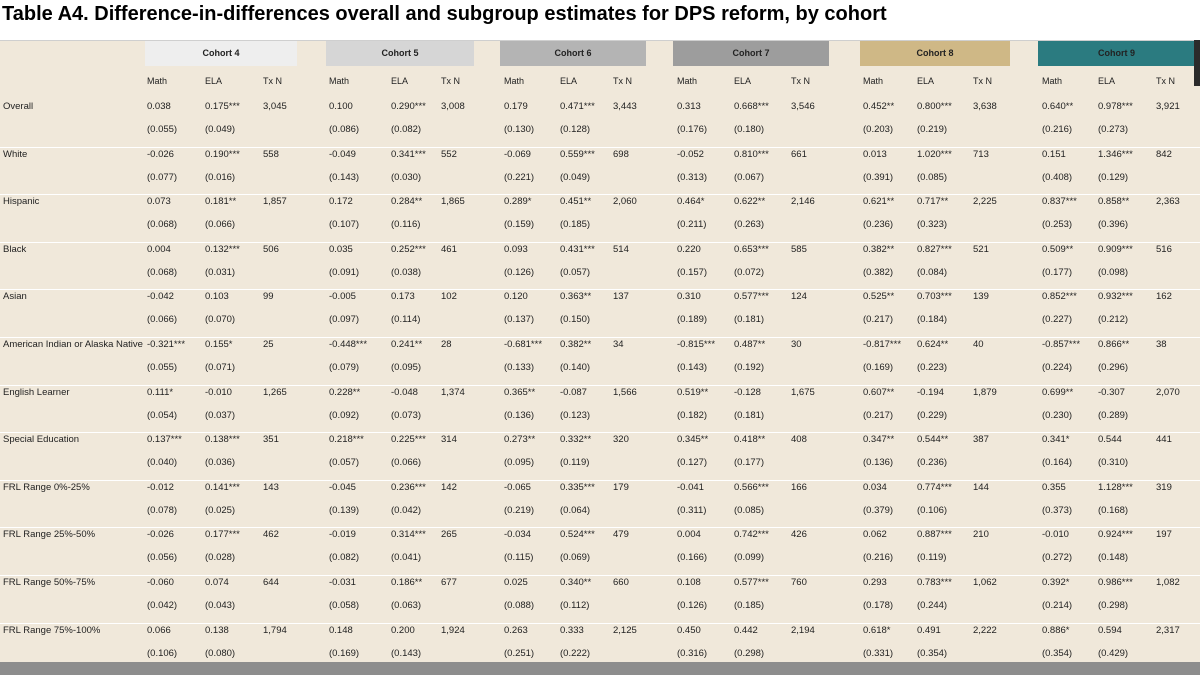  Describe the element at coordinates (690, 487) in the screenshot. I see `math-estimate: -0.041` at that location.